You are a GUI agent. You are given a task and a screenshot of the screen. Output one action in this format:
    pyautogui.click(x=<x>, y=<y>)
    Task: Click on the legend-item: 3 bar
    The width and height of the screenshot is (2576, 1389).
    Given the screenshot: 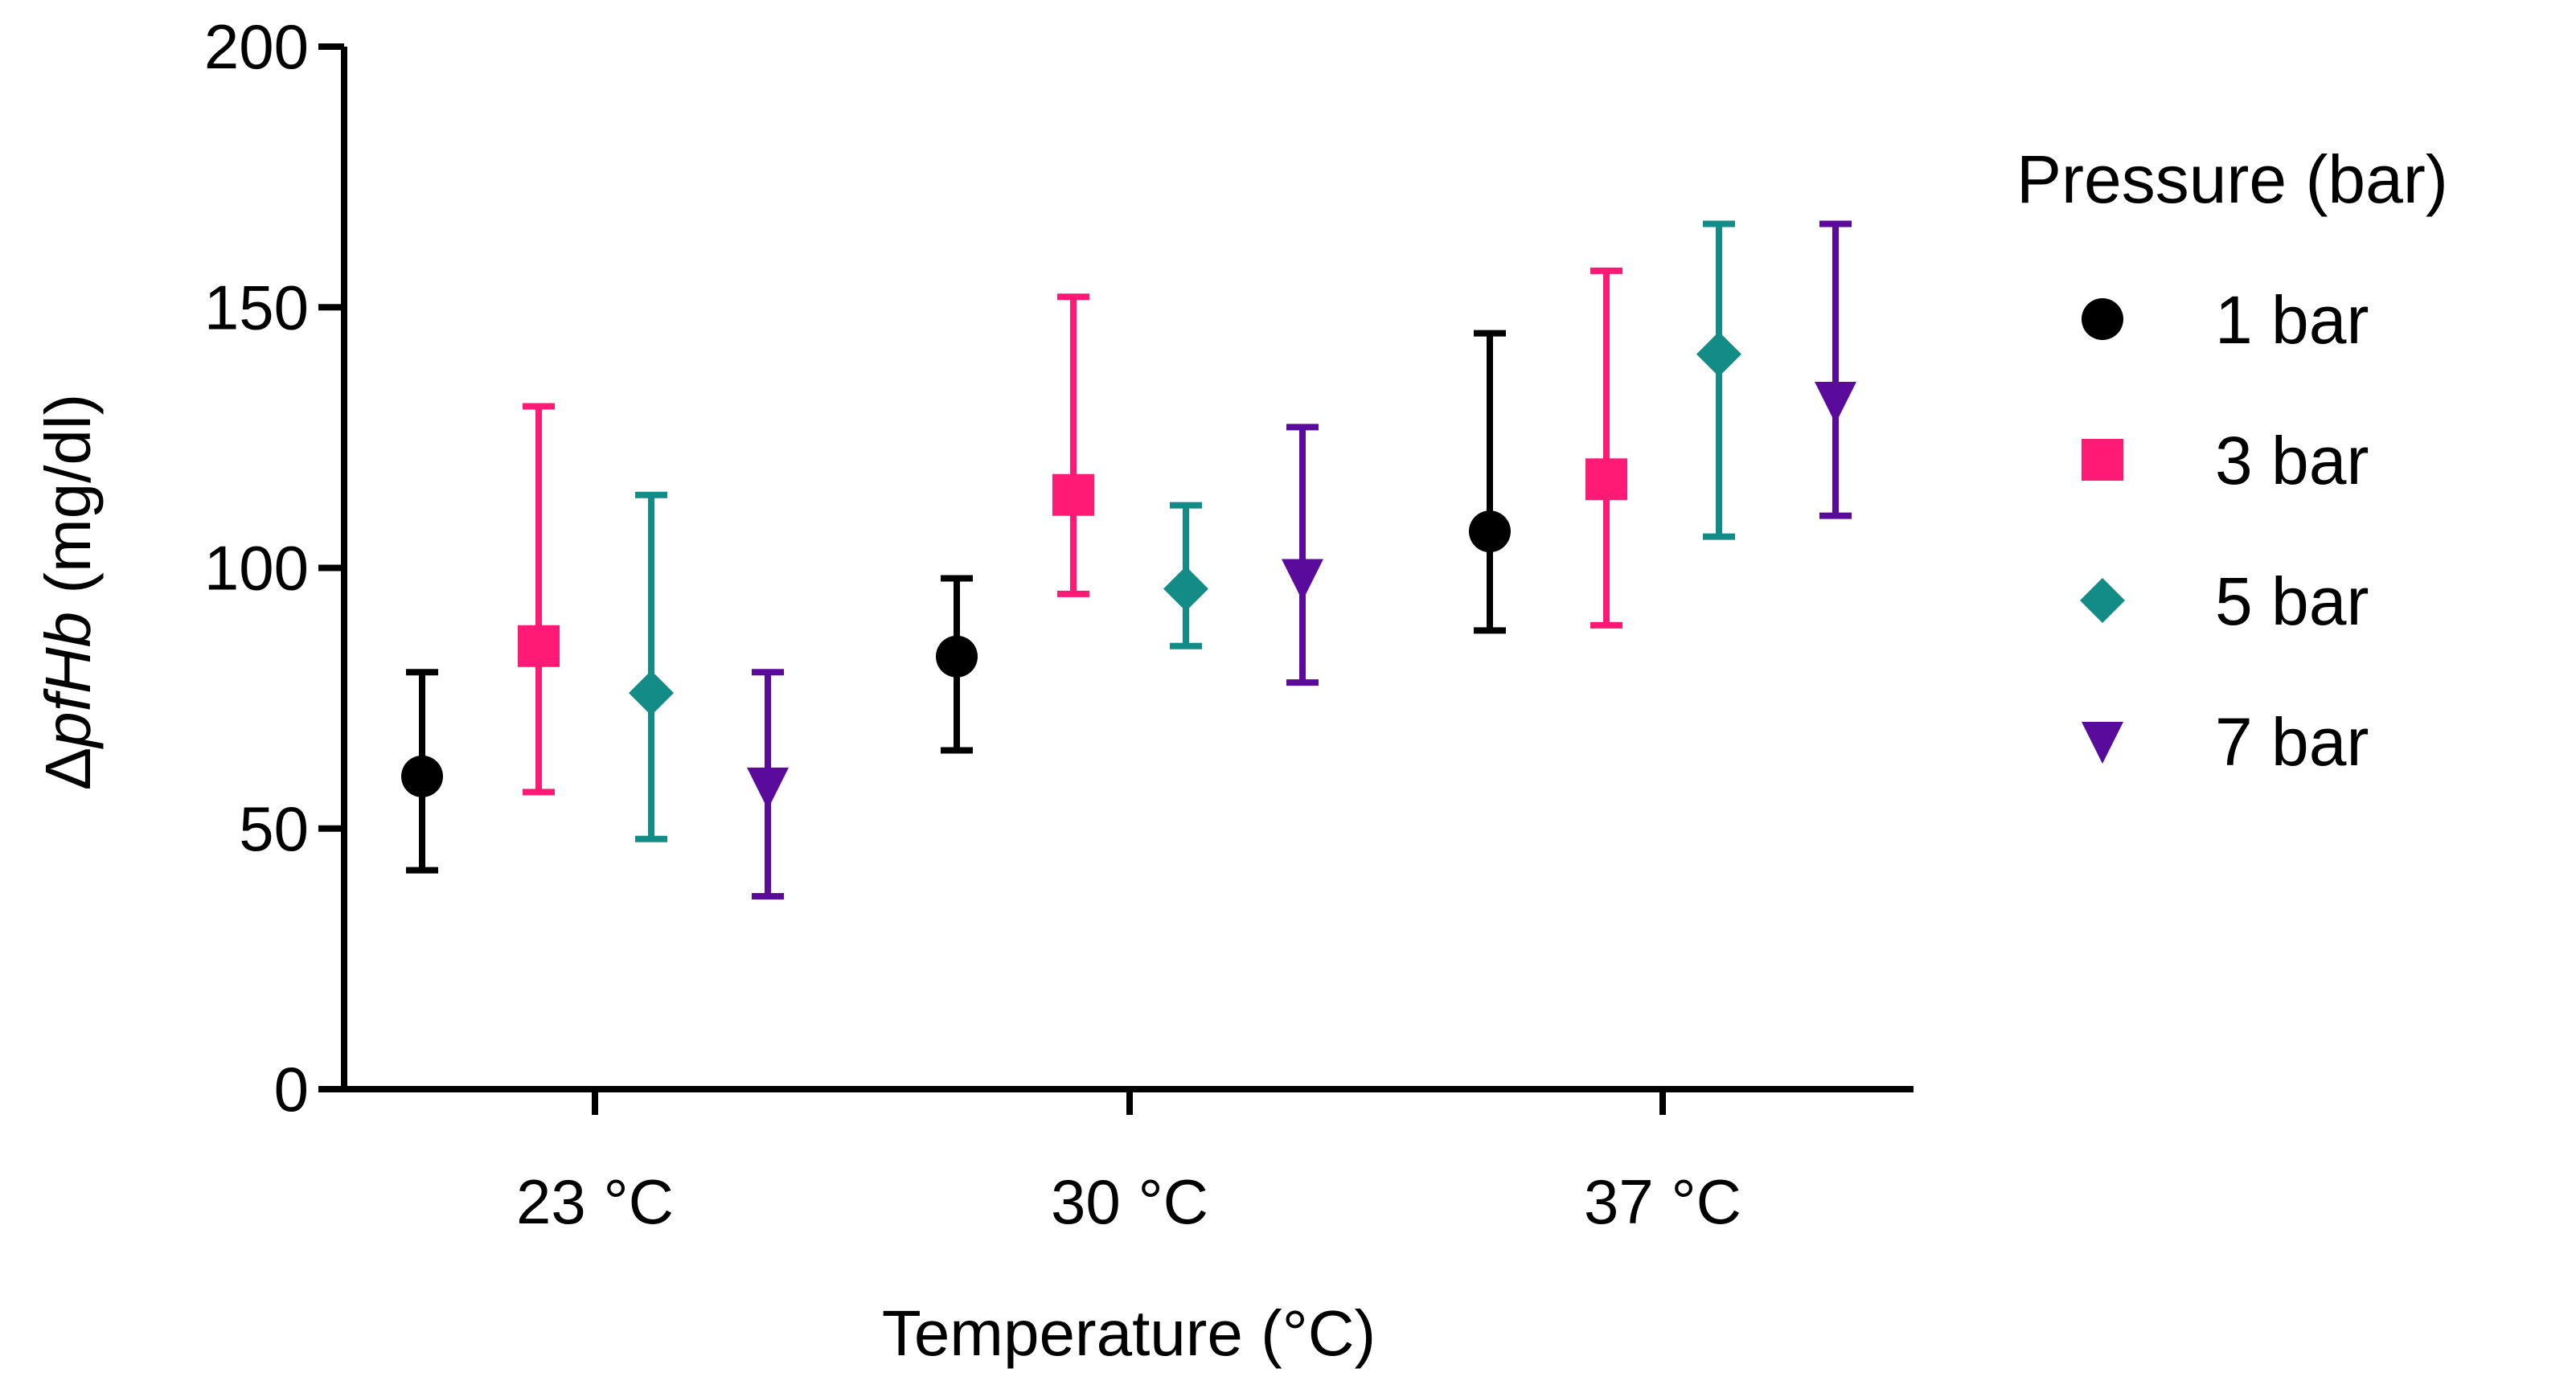 What is the action you would take?
    pyautogui.click(x=2225, y=460)
    